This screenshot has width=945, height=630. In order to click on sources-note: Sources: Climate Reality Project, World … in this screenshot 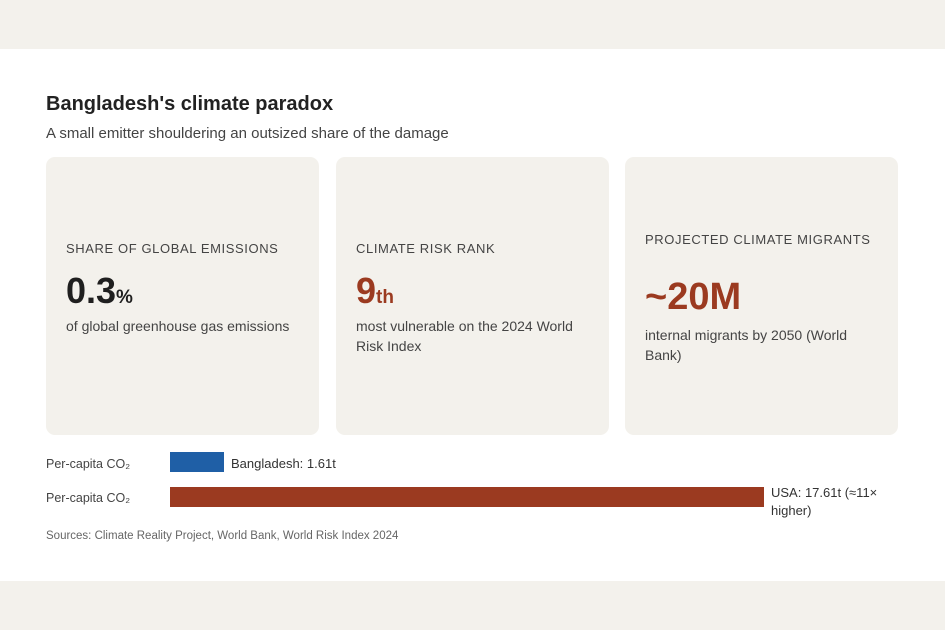, I will do `click(222, 536)`.